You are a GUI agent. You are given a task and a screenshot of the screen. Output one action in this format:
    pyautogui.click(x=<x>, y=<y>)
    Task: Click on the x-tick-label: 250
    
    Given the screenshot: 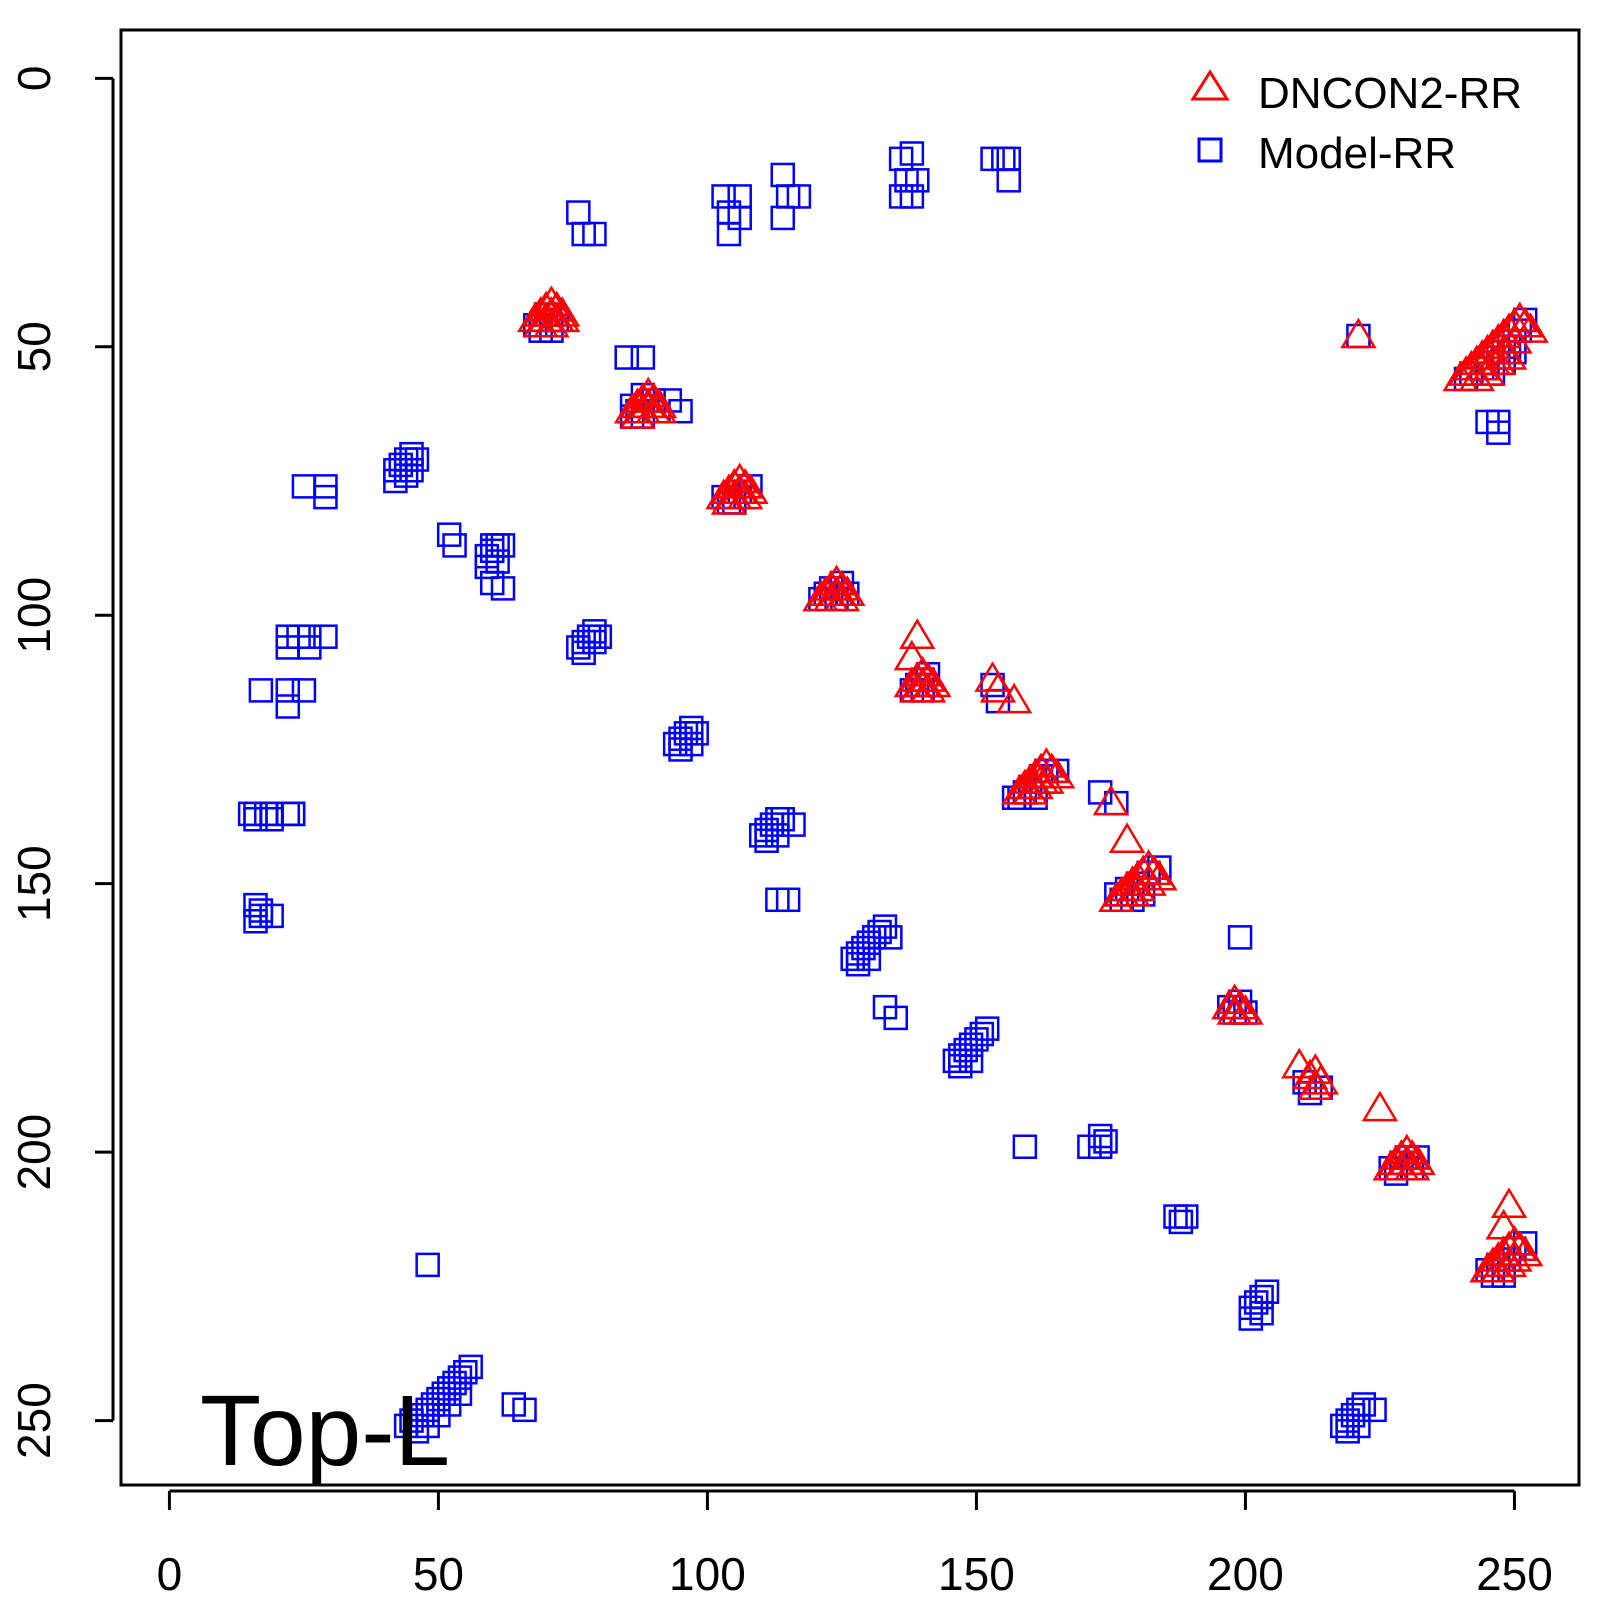 What is the action you would take?
    pyautogui.click(x=1514, y=1574)
    